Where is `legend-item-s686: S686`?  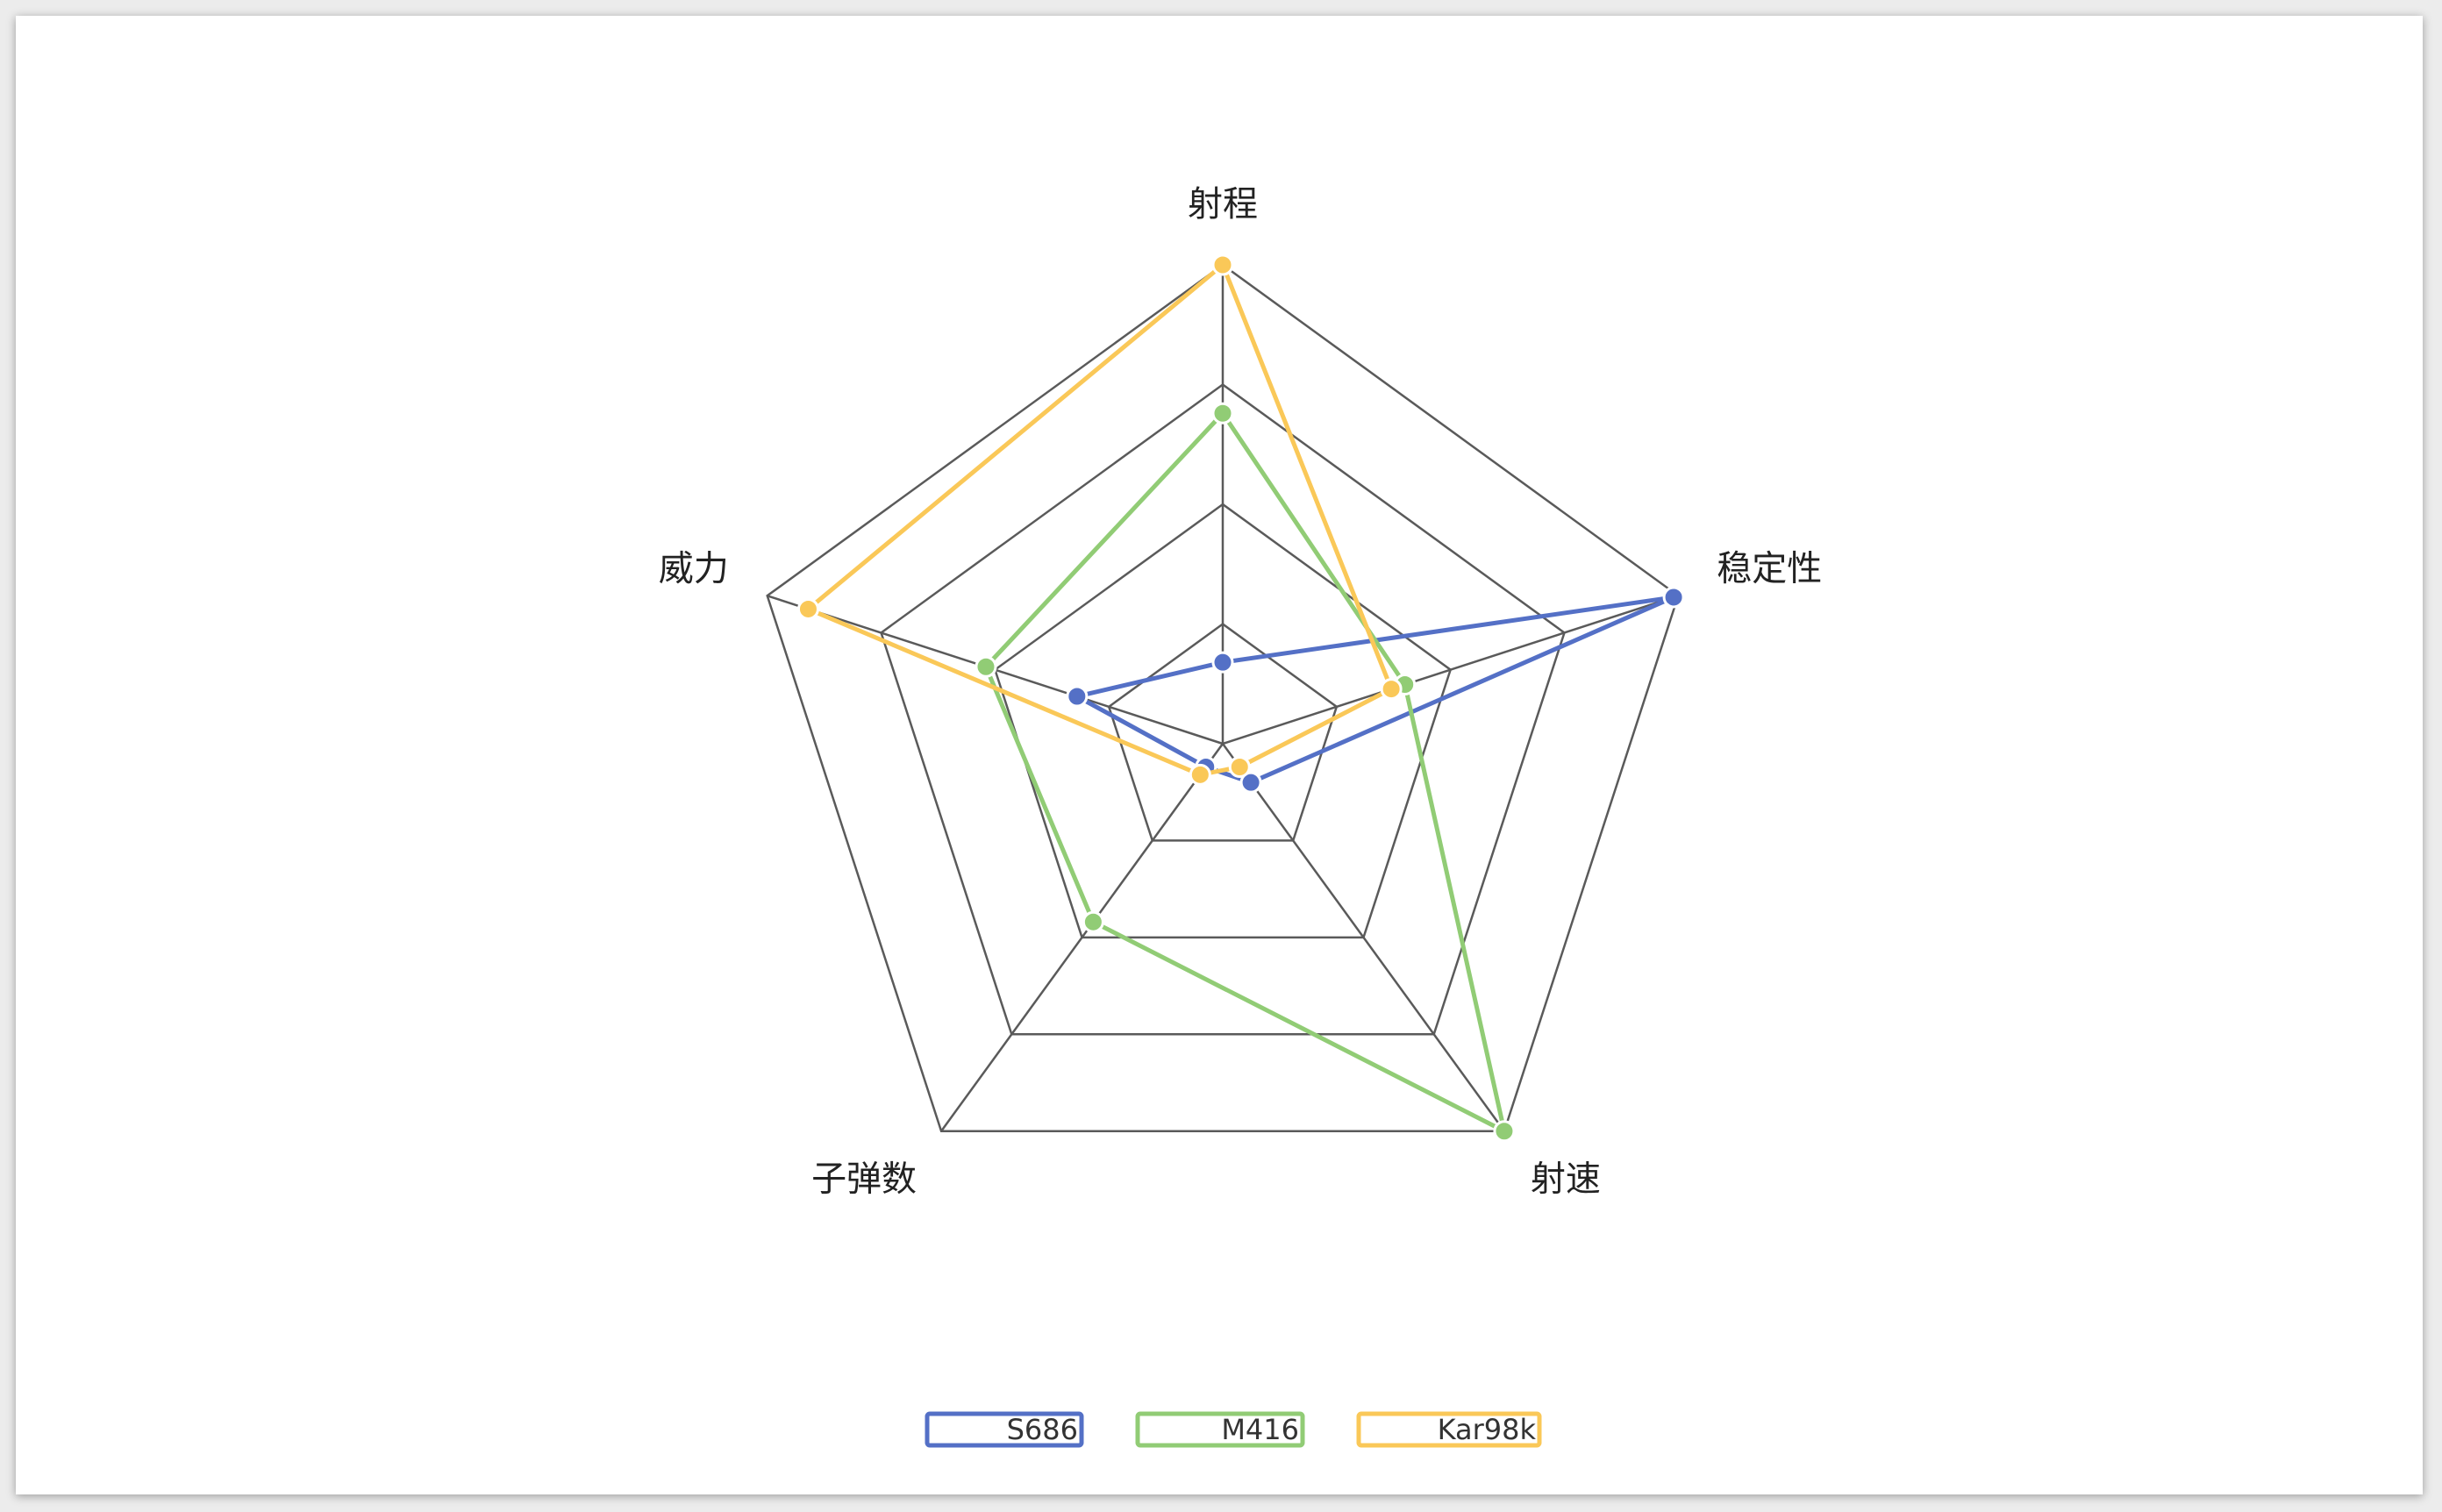 legend-item-s686: S686 is located at coordinates (1005, 1429).